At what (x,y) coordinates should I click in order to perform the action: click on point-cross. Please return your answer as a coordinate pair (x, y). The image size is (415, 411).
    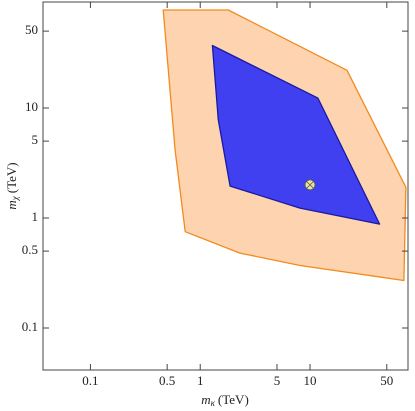
    Looking at the image, I should click on (310, 185).